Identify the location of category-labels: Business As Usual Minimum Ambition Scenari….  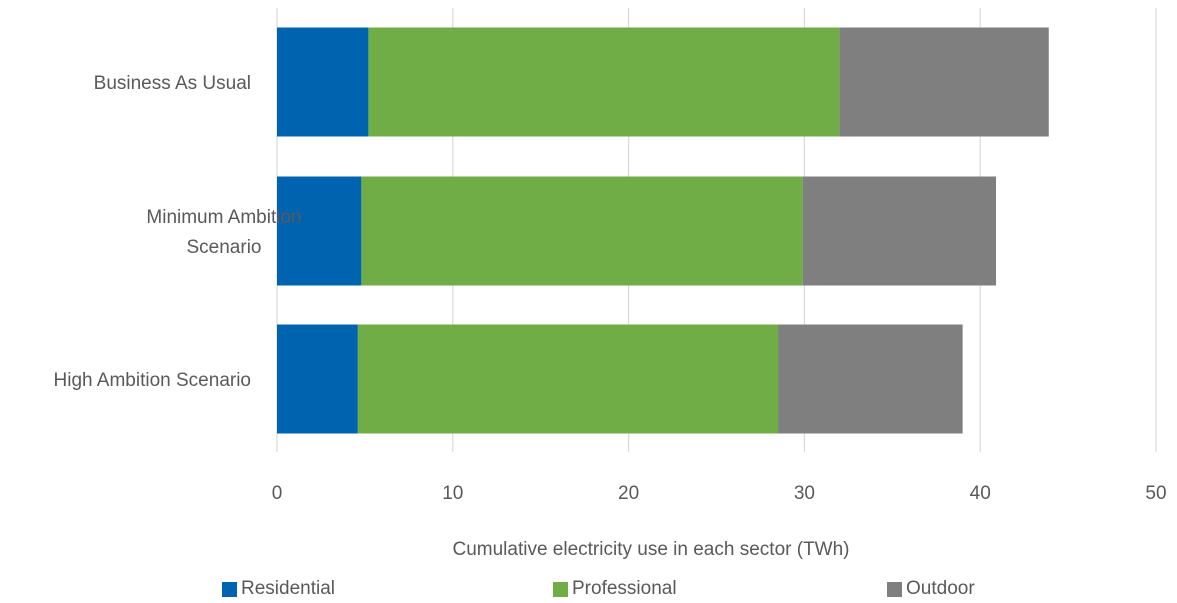
(178, 232).